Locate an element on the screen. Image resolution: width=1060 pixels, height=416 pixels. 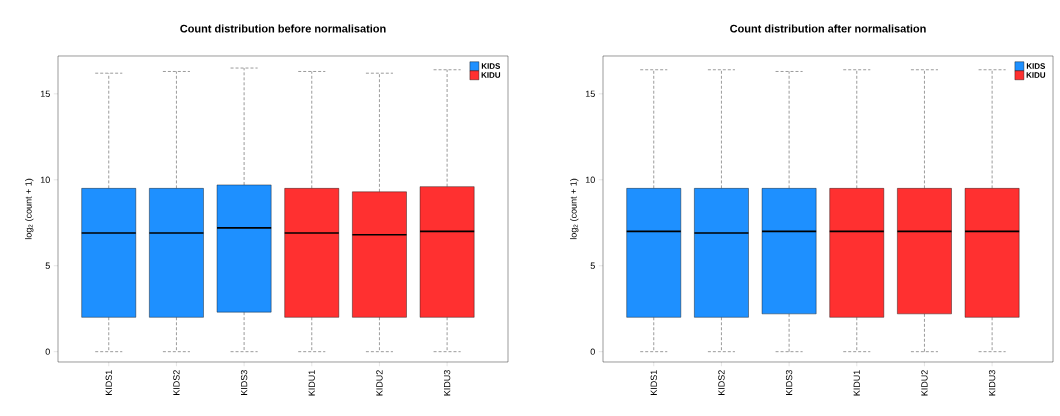
chart-title: Count distribution after normalisation is located at coordinates (828, 28).